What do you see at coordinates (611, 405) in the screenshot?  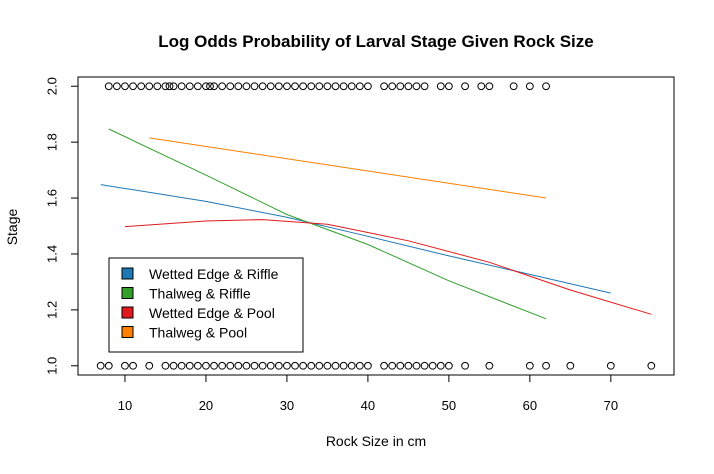 I see `x-tick-label: 70` at bounding box center [611, 405].